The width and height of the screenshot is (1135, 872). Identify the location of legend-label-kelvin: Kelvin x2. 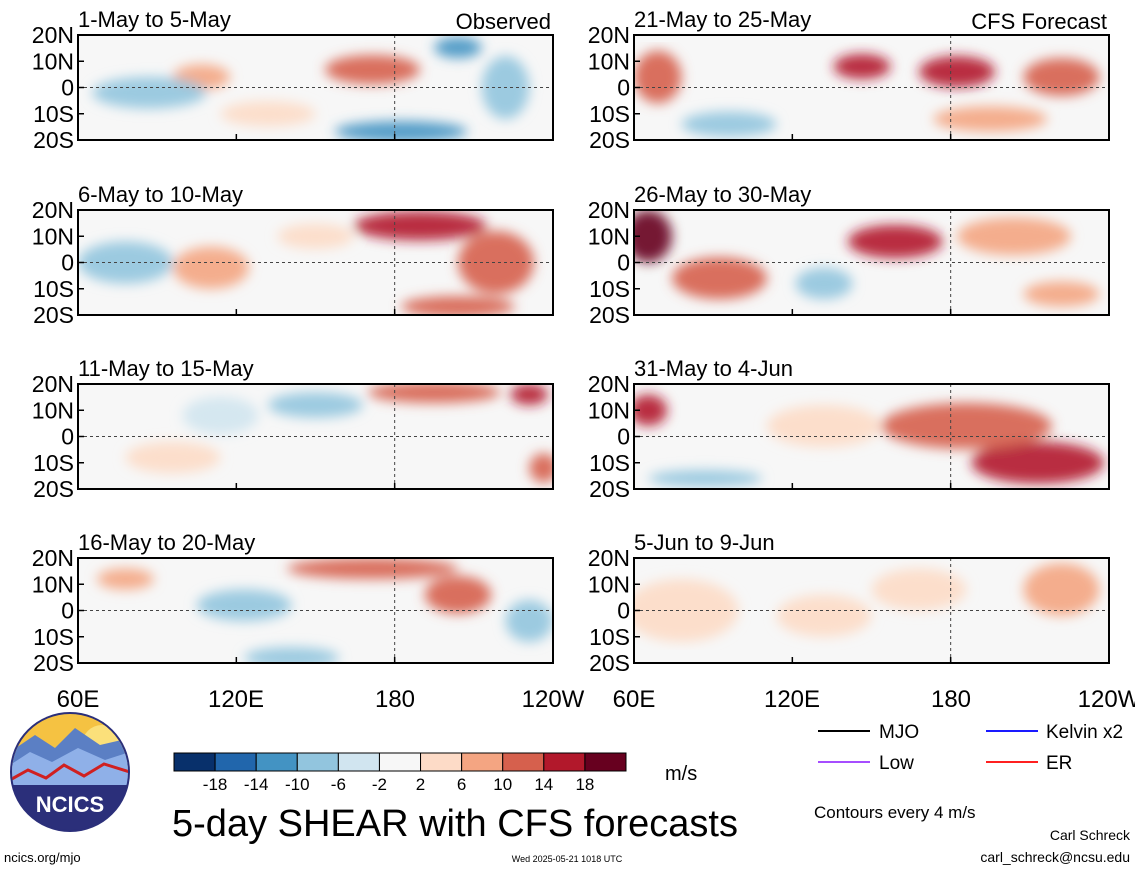
(1084, 732).